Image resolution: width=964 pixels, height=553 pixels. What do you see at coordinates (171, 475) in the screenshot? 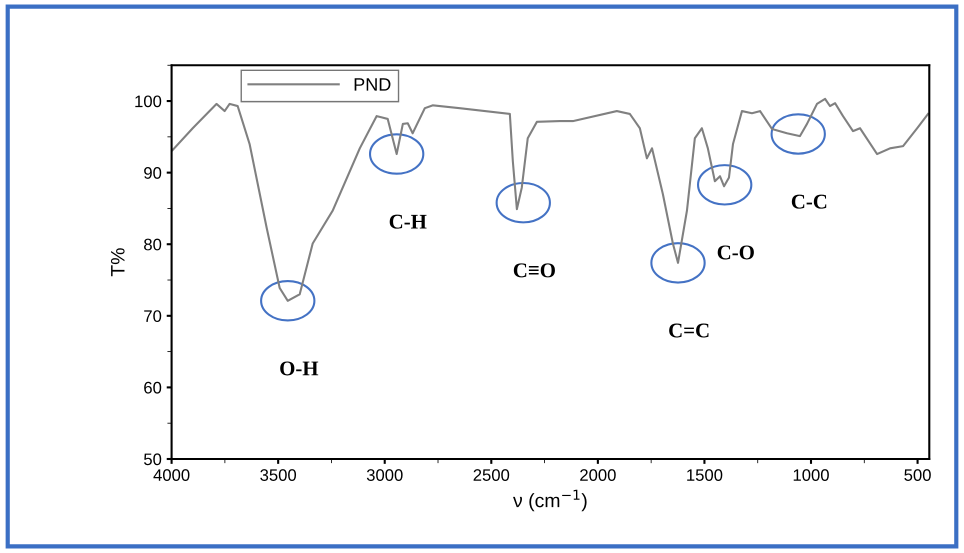
I see `x-tick-label: 4000` at bounding box center [171, 475].